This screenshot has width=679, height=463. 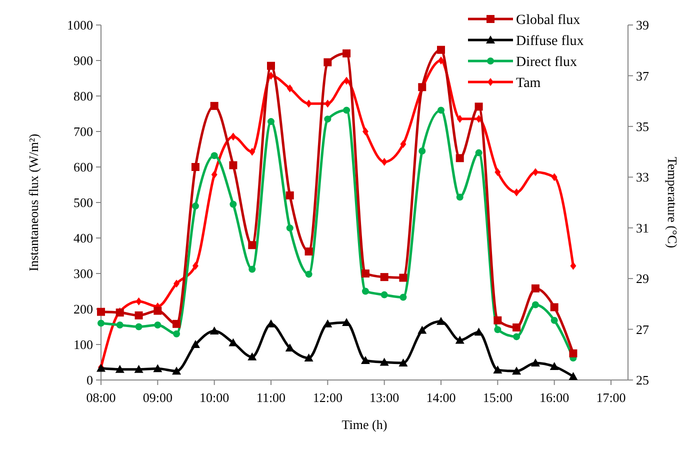 I want to click on legend-label: Global flux, so click(x=548, y=20).